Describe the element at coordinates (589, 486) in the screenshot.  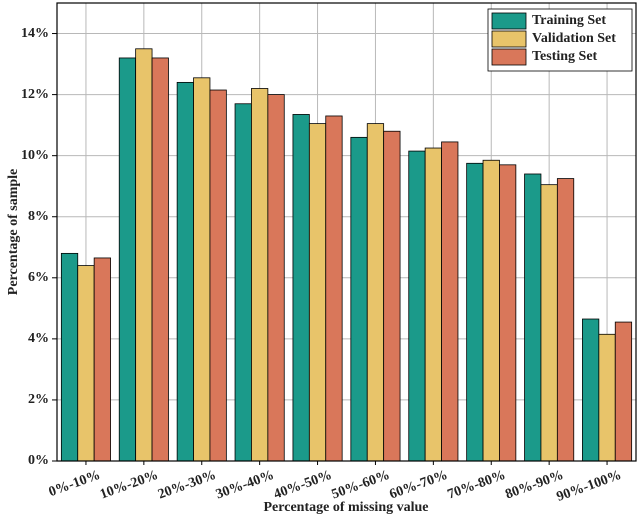
I see `x-tick-label: 90%-100%` at that location.